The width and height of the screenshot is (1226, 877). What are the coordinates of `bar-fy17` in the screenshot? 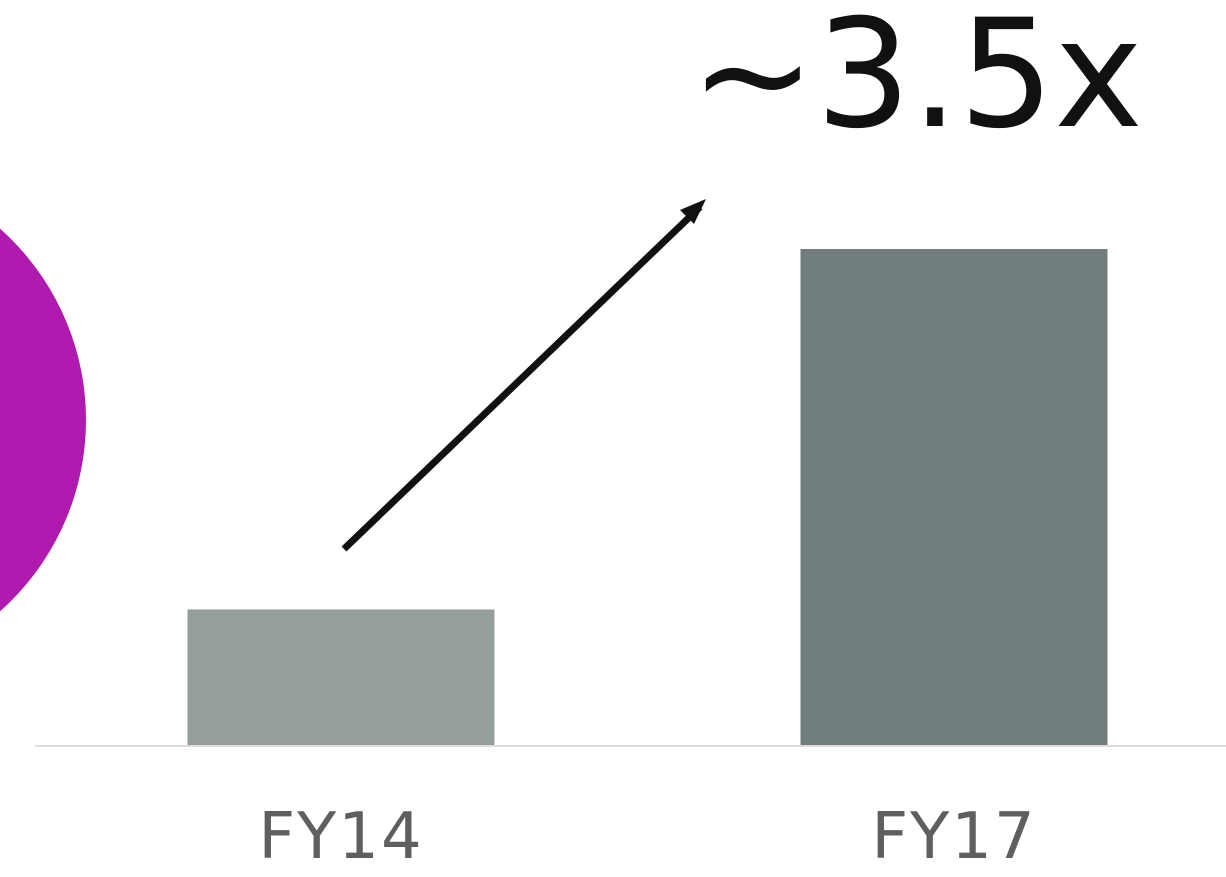 It's located at (954, 497).